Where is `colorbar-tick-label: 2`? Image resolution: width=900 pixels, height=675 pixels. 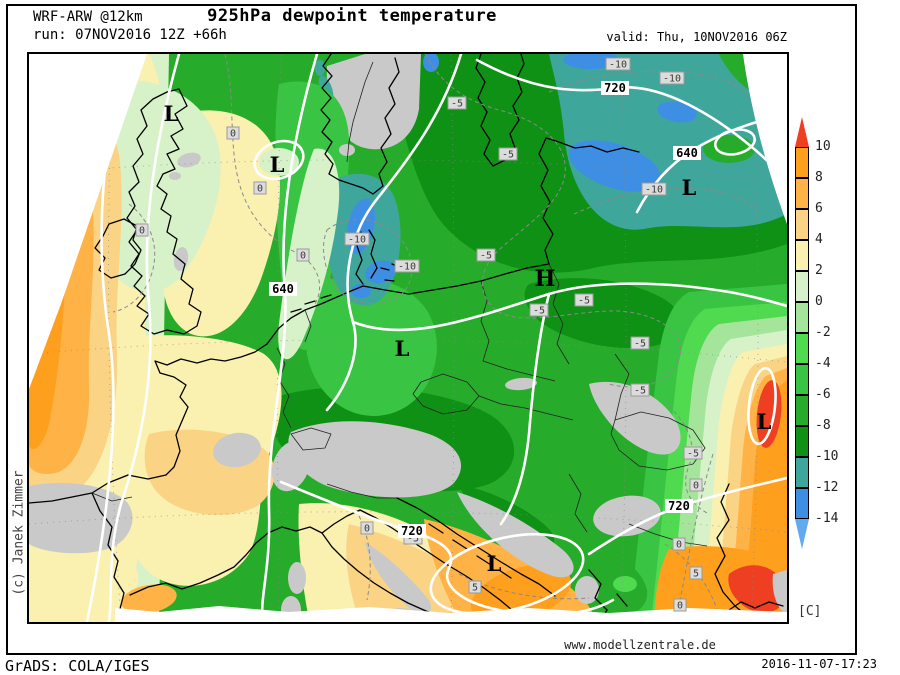 colorbar-tick-label: 2 is located at coordinates (819, 270).